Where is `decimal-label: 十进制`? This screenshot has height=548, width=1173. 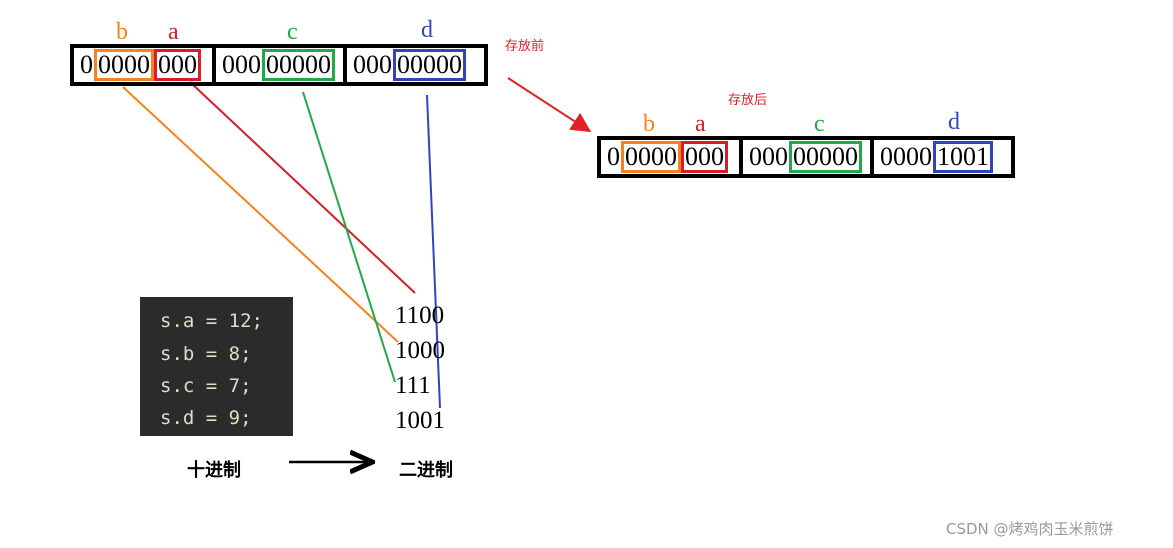 decimal-label: 十进制 is located at coordinates (214, 470).